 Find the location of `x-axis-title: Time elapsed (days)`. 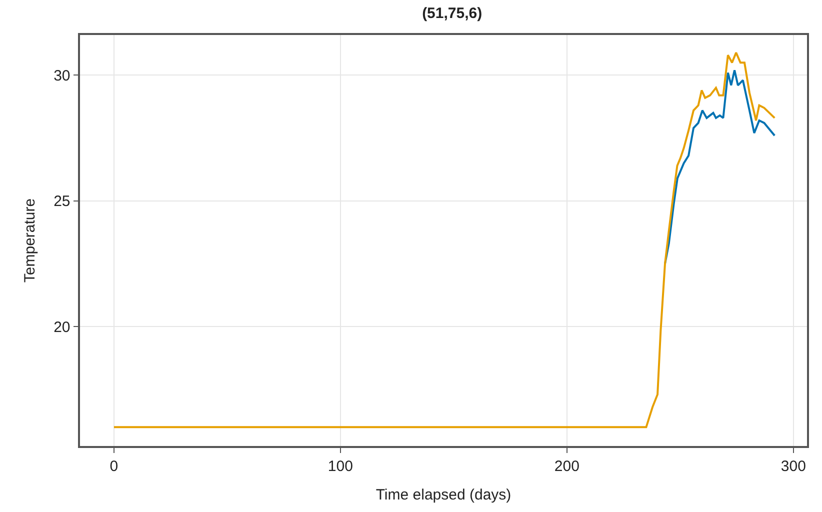

x-axis-title: Time elapsed (days) is located at coordinates (444, 495).